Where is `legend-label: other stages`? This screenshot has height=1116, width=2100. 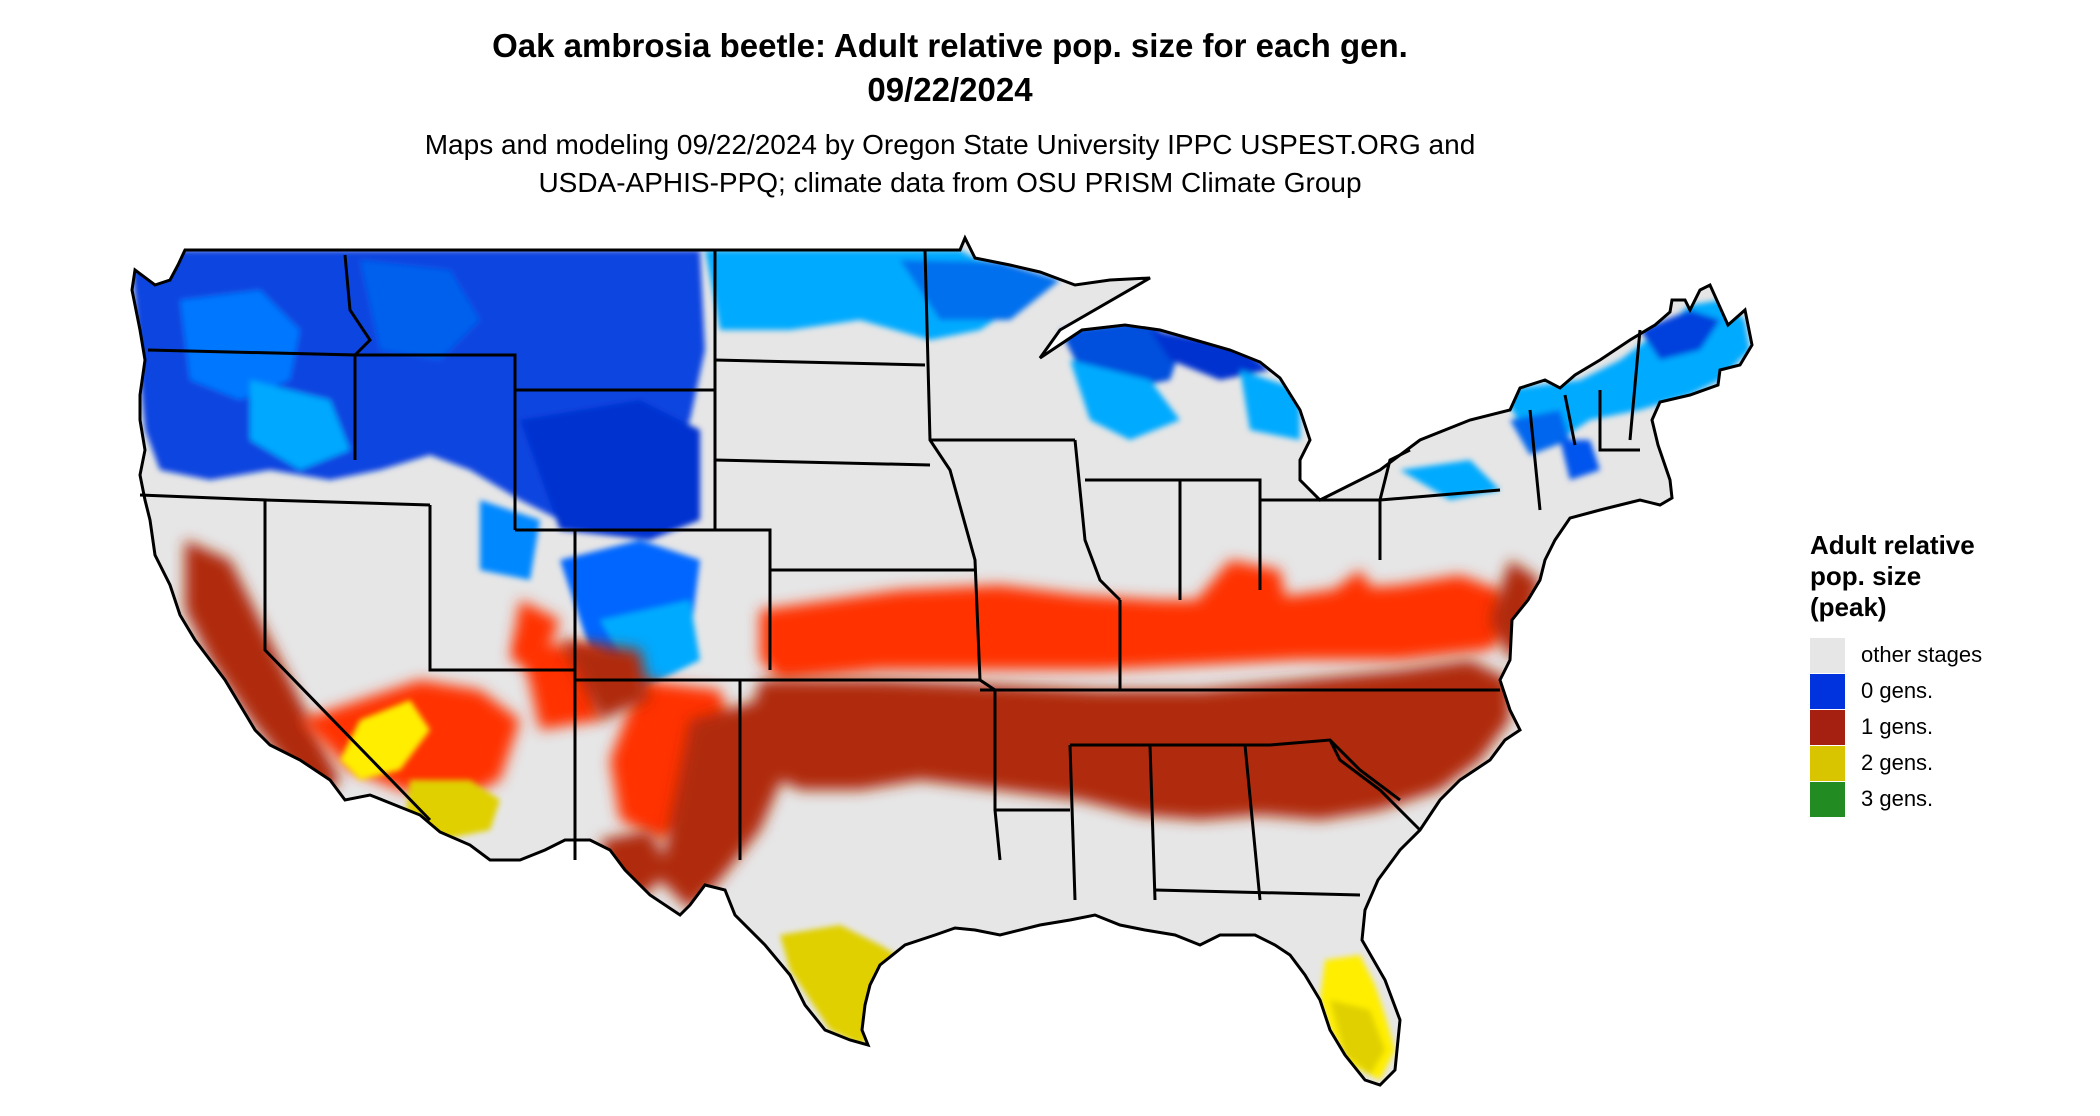
legend-label: other stages is located at coordinates (1922, 654).